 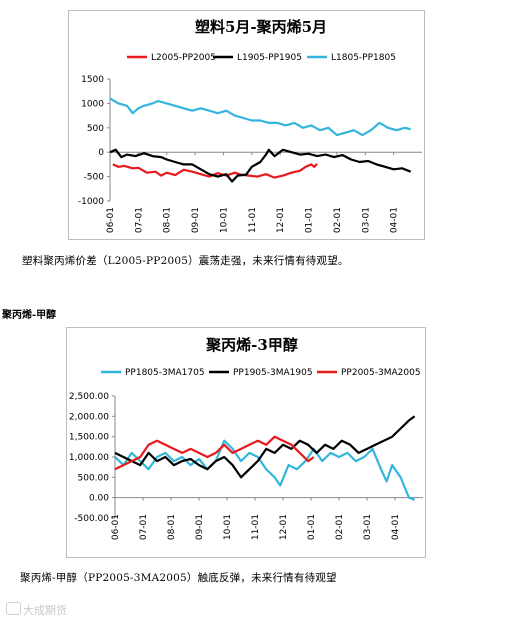 What do you see at coordinates (91, 202) in the screenshot?
I see `y-tick-label: -1000` at bounding box center [91, 202].